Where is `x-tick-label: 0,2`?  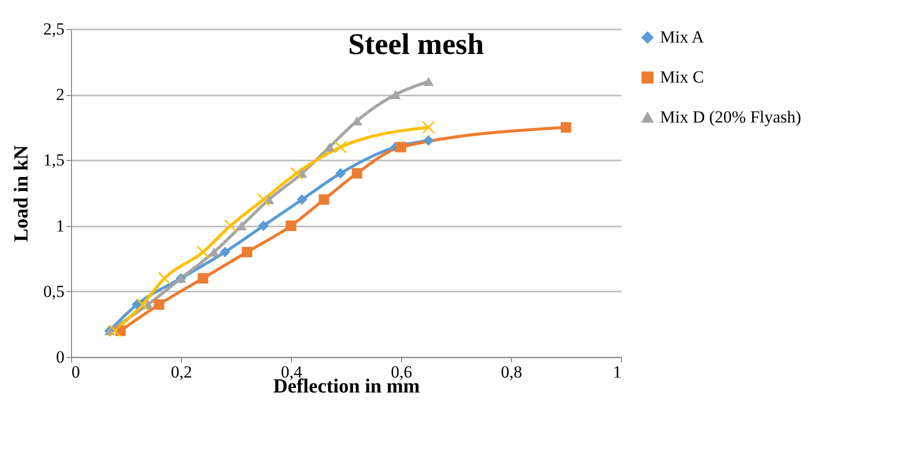
x-tick-label: 0,2 is located at coordinates (181, 372).